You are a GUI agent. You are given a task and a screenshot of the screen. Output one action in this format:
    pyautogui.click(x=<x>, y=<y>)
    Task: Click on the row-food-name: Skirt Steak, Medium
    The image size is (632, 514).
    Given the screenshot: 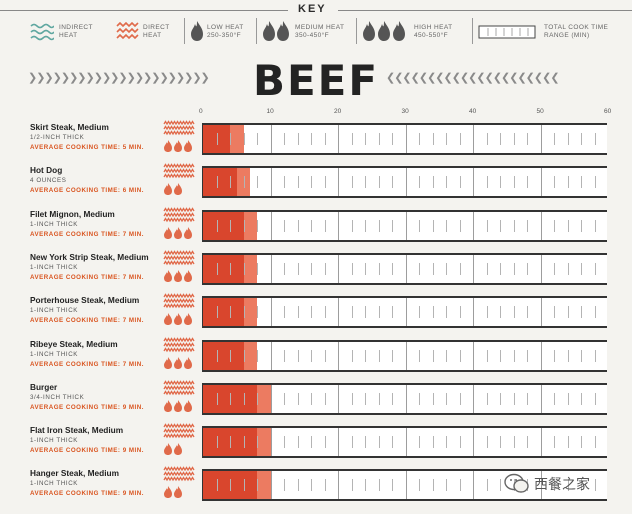 What is the action you would take?
    pyautogui.click(x=69, y=127)
    